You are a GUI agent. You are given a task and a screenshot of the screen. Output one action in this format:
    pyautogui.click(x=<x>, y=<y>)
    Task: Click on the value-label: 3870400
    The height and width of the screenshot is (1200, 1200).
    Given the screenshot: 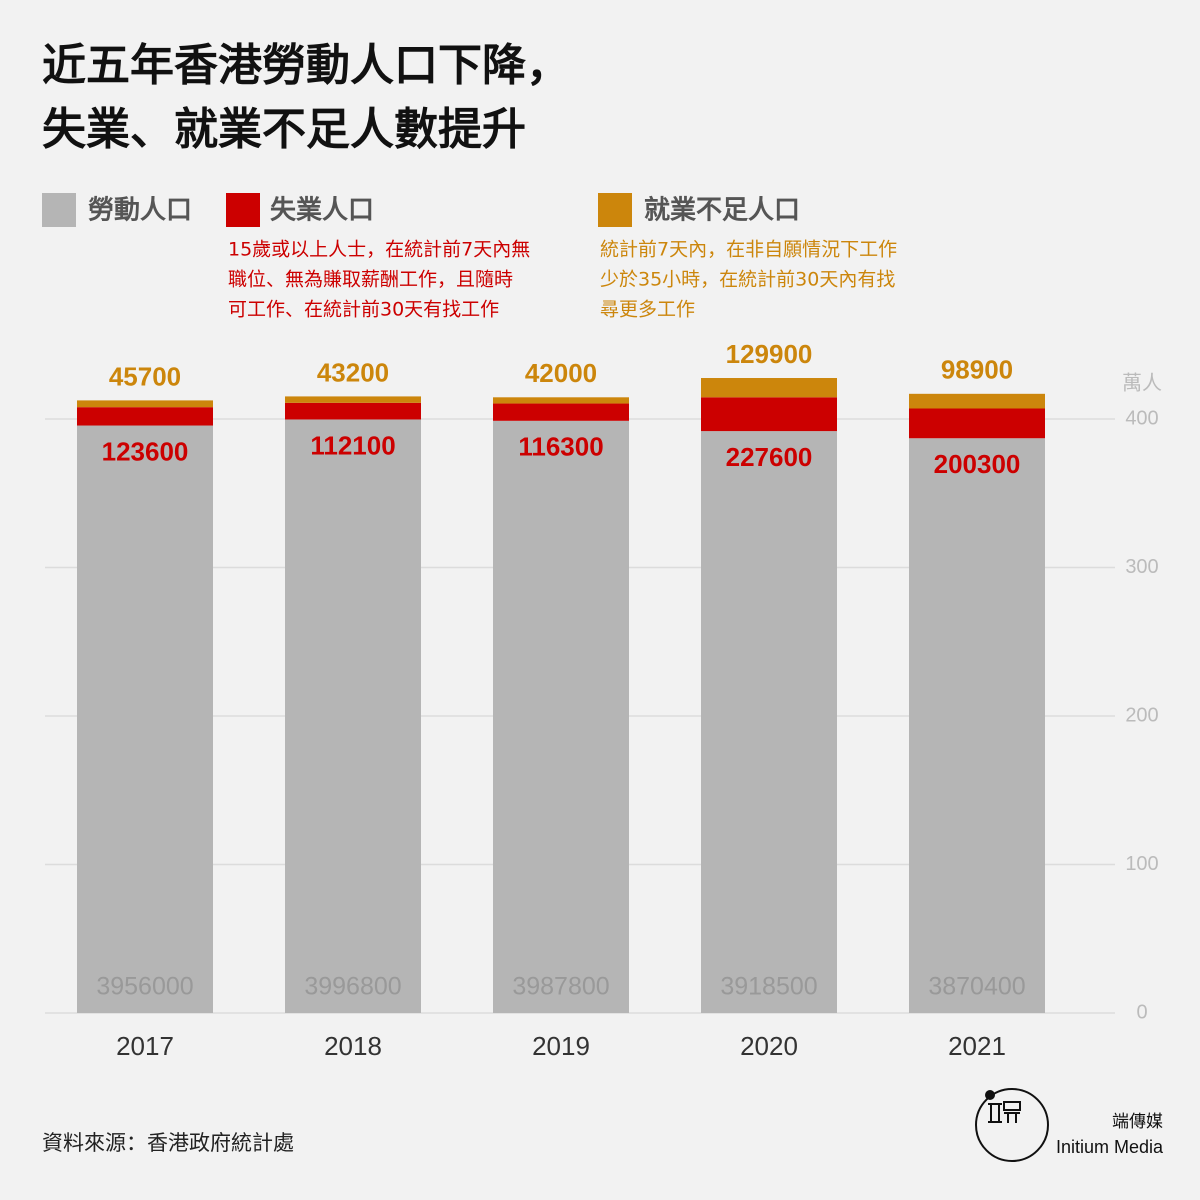 What is the action you would take?
    pyautogui.click(x=976, y=987)
    